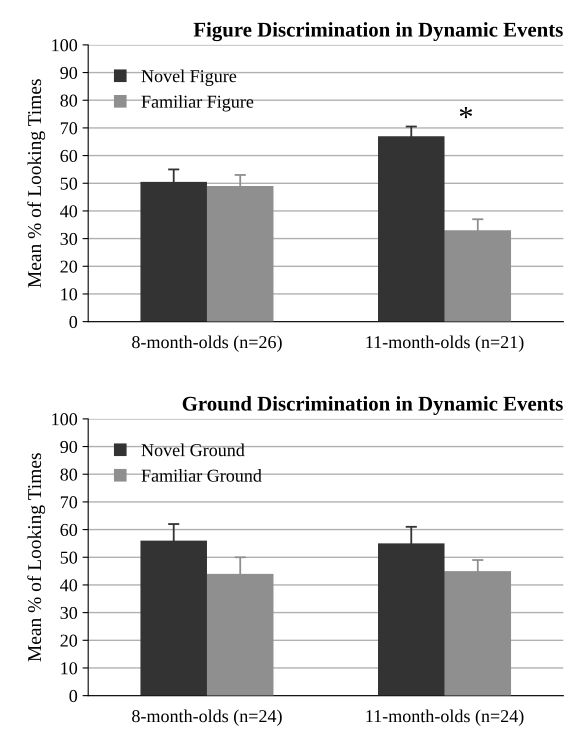 The width and height of the screenshot is (569, 748). I want to click on legend-label: Novel Ground, so click(193, 450).